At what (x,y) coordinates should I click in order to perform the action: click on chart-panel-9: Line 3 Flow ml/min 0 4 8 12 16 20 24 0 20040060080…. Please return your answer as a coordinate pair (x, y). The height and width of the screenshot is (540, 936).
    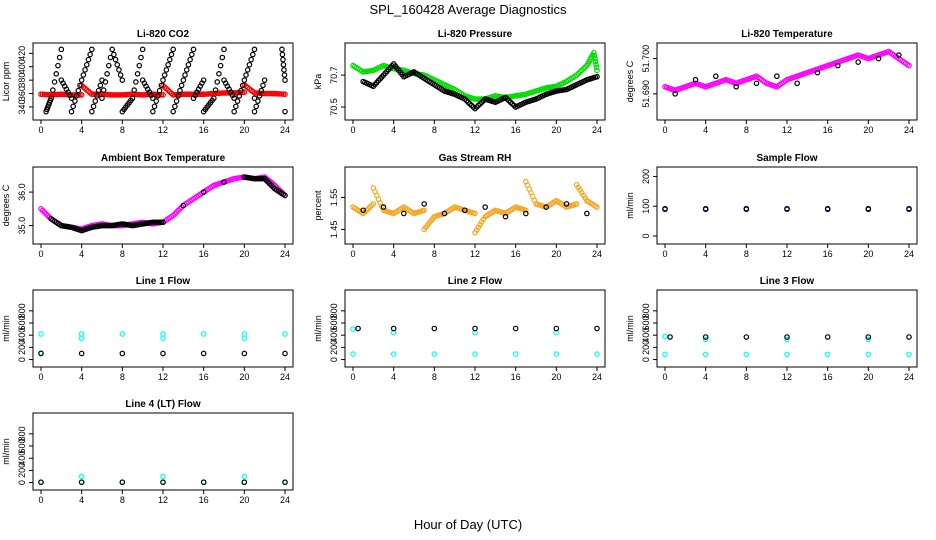
    Looking at the image, I should click on (771, 329).